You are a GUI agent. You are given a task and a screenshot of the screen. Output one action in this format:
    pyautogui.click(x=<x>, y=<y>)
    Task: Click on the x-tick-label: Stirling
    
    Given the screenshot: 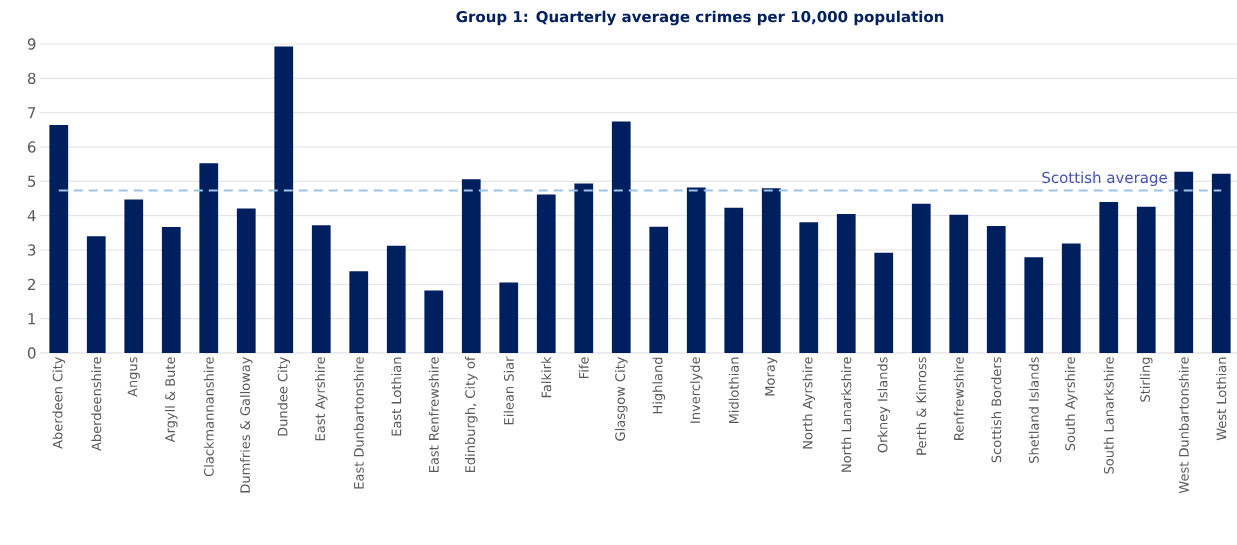 What is the action you would take?
    pyautogui.click(x=1146, y=379)
    